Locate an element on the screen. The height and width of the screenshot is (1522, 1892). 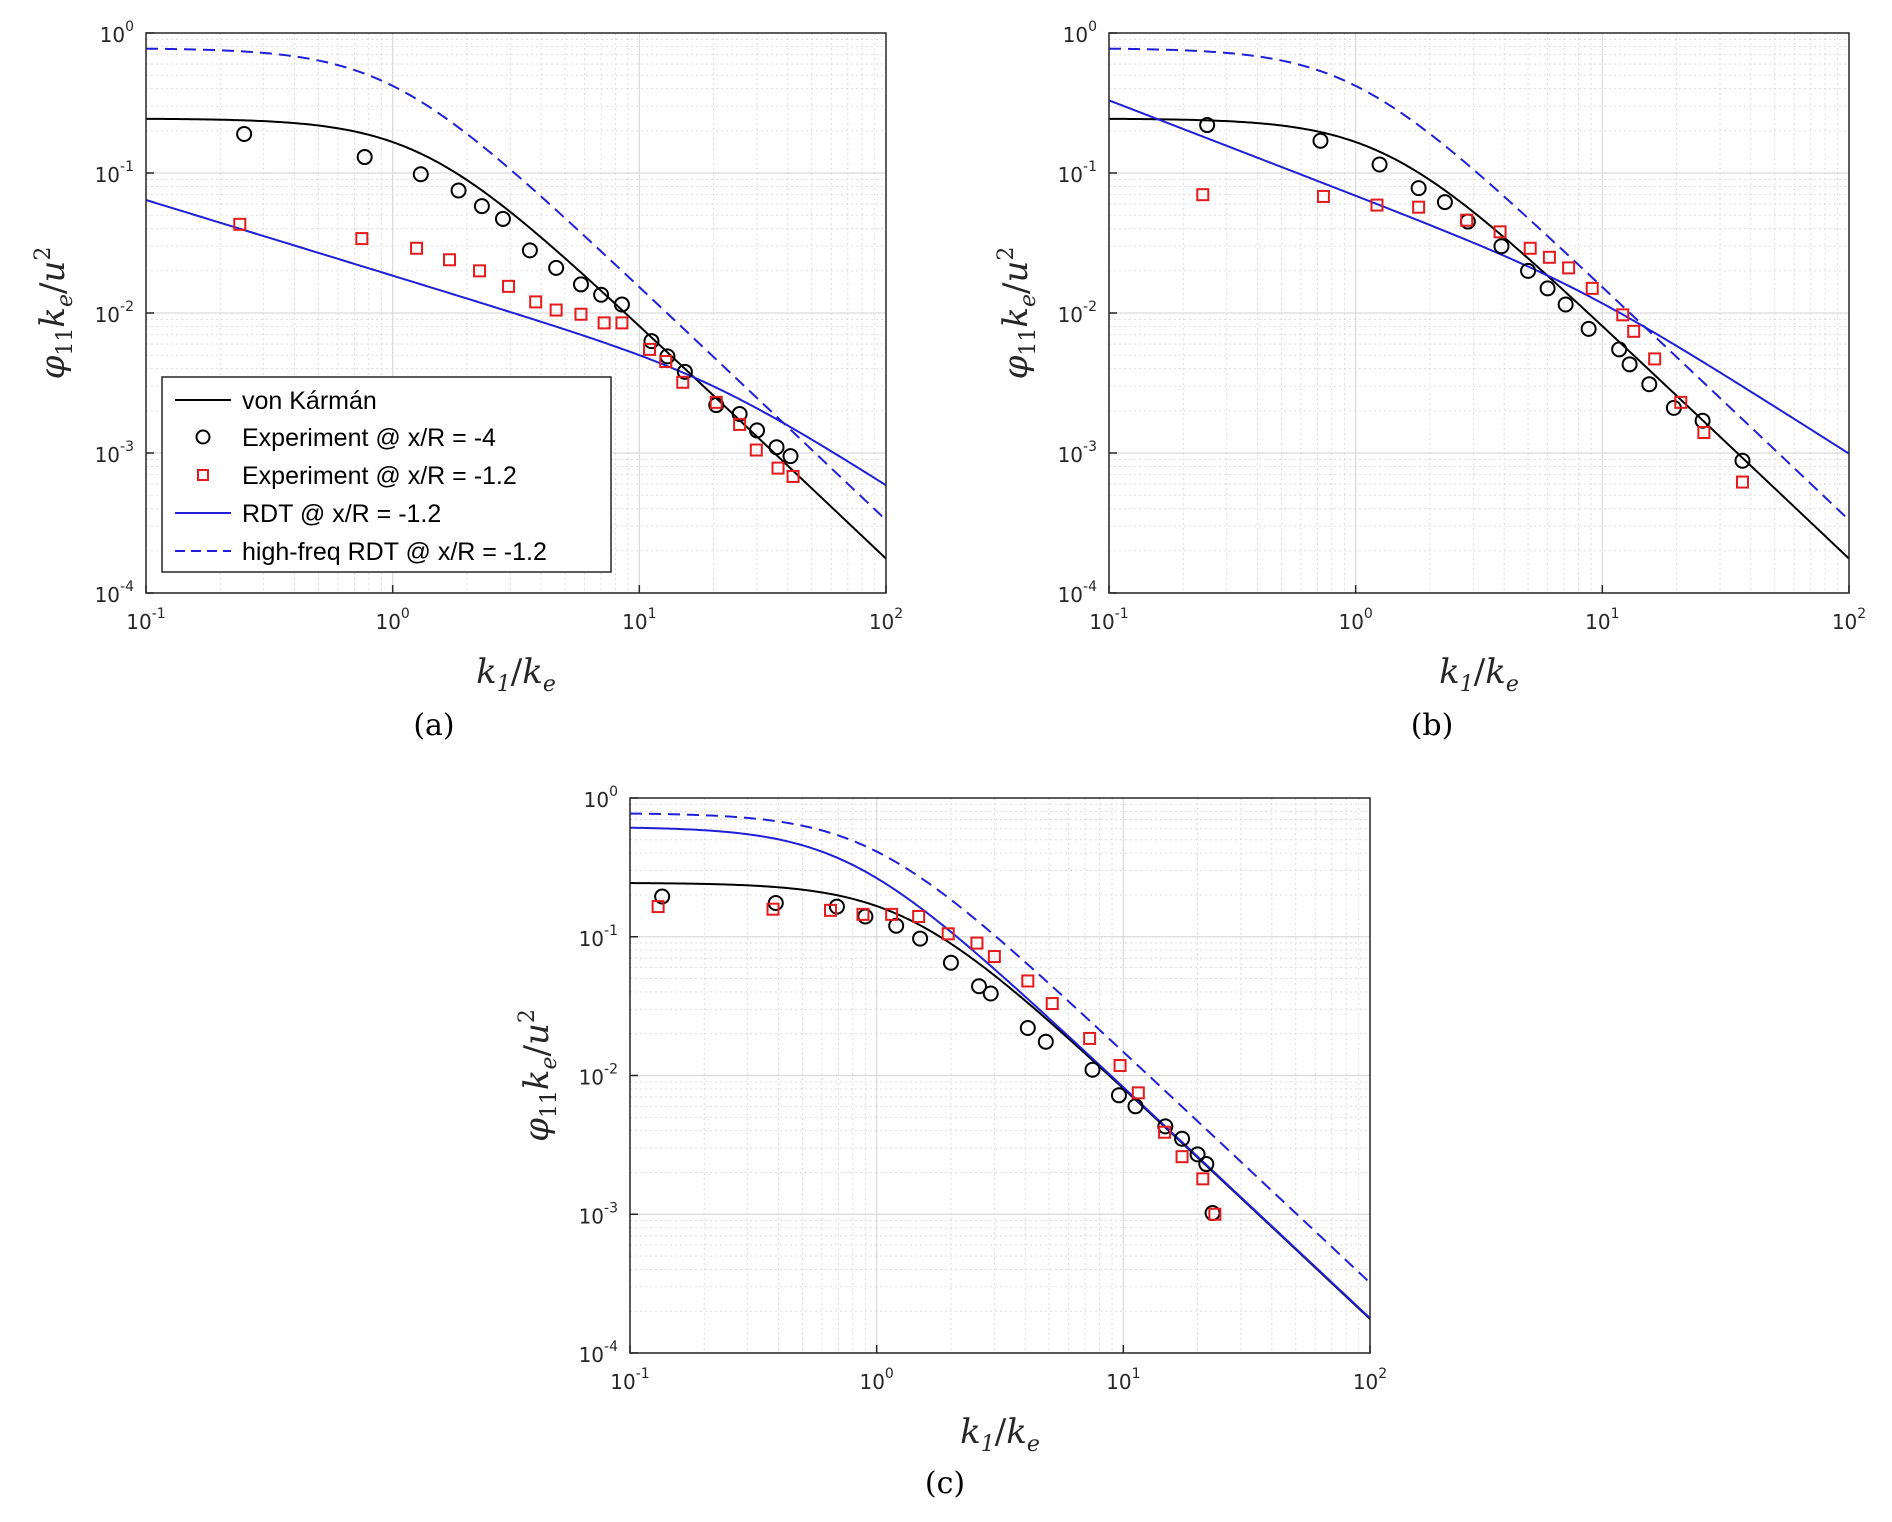
y-tick-label: 10⁻⁴ is located at coordinates (599, 1353).